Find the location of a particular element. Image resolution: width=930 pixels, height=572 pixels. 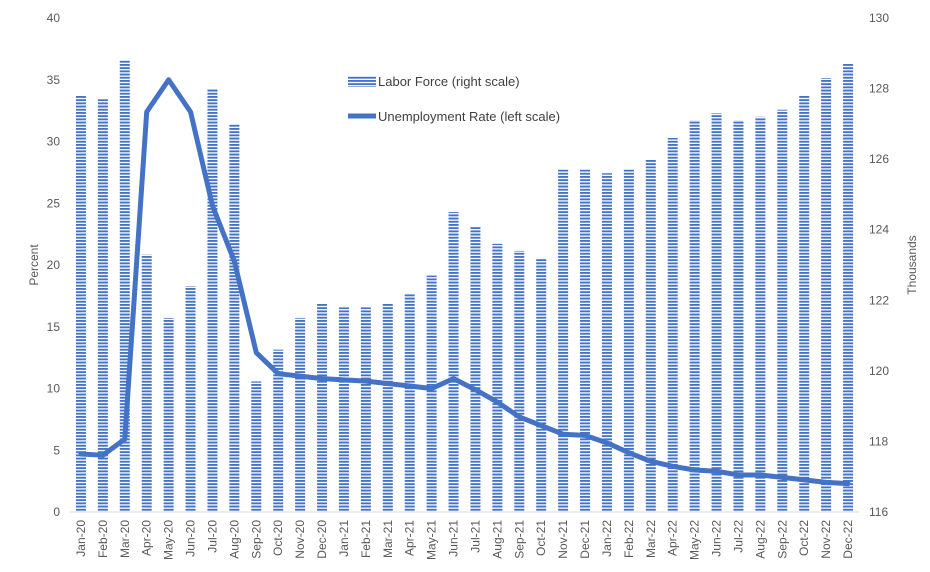

left-tick-label: 35 is located at coordinates (54, 80).